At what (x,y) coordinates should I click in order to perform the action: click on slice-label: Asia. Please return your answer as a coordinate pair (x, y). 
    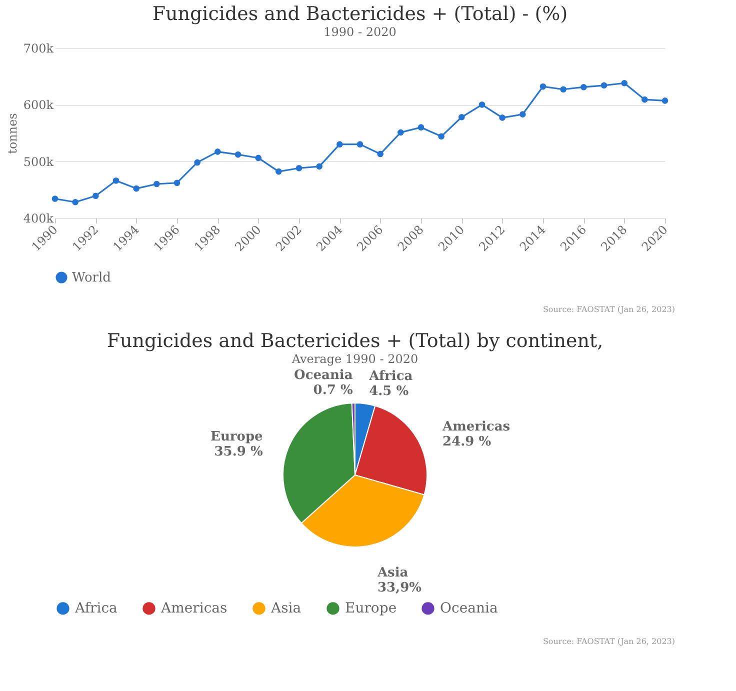
    Looking at the image, I should click on (392, 572).